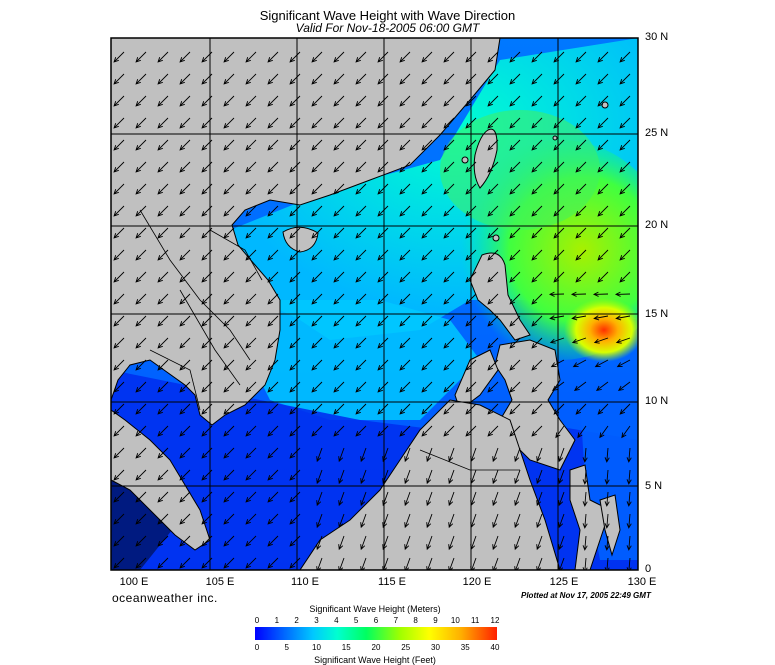 The image size is (775, 665). I want to click on legend-tick: 6, so click(376, 620).